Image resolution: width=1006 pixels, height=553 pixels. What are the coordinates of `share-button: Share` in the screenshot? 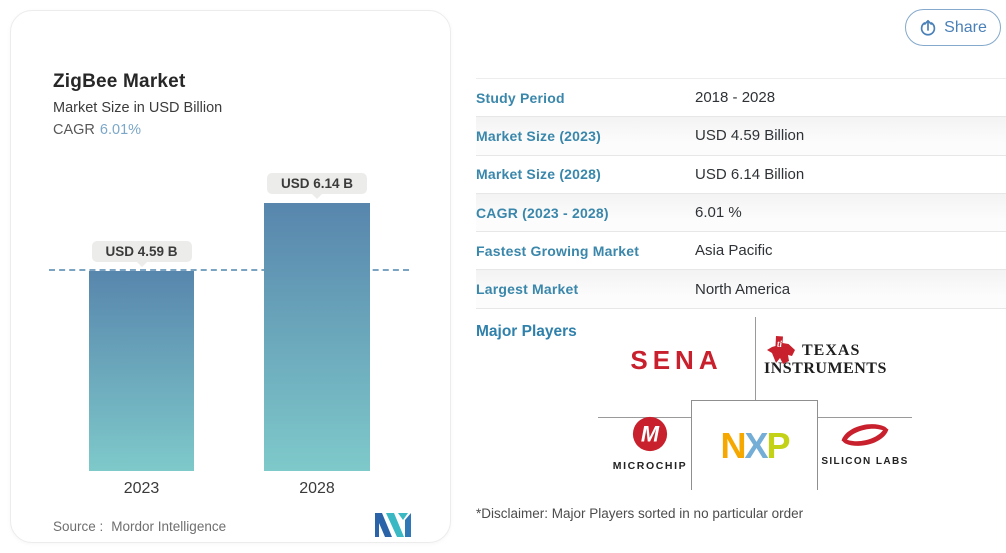 It's located at (953, 27).